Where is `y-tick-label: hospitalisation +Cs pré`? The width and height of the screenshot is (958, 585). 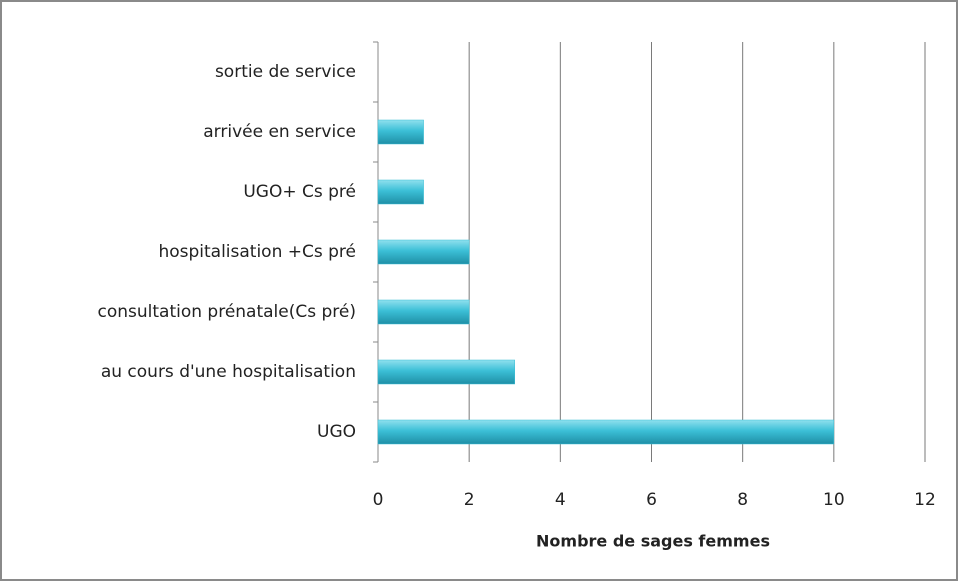
y-tick-label: hospitalisation +Cs pré is located at coordinates (257, 252).